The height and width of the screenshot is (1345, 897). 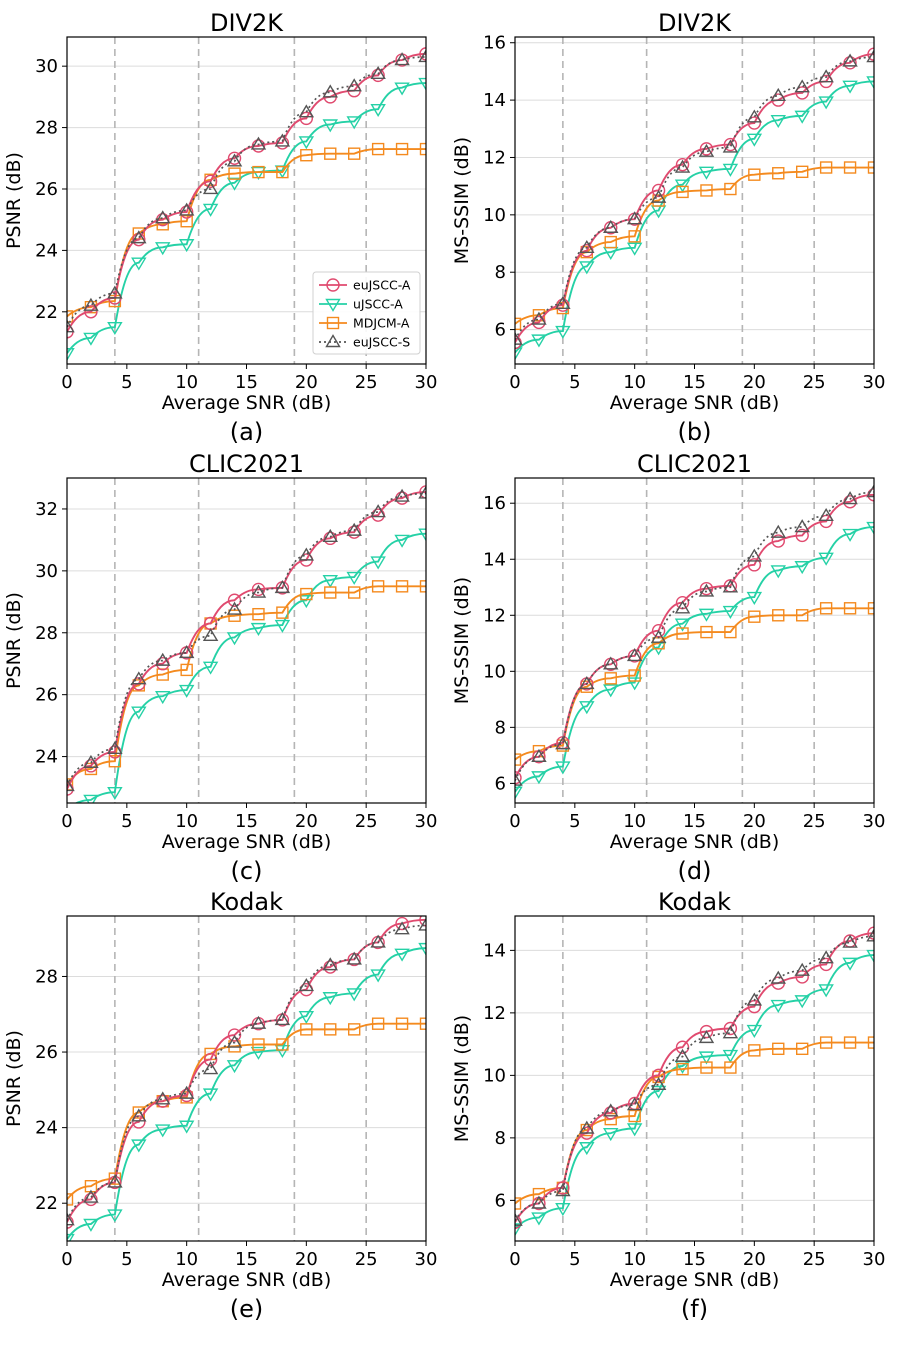 What do you see at coordinates (46, 1203) in the screenshot?
I see `y-tick-label: 22` at bounding box center [46, 1203].